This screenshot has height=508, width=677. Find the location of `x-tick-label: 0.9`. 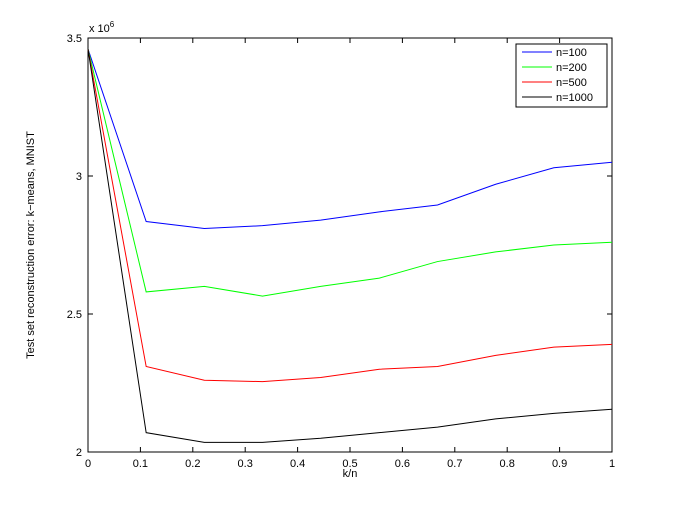

x-tick-label: 0.9 is located at coordinates (559, 464).